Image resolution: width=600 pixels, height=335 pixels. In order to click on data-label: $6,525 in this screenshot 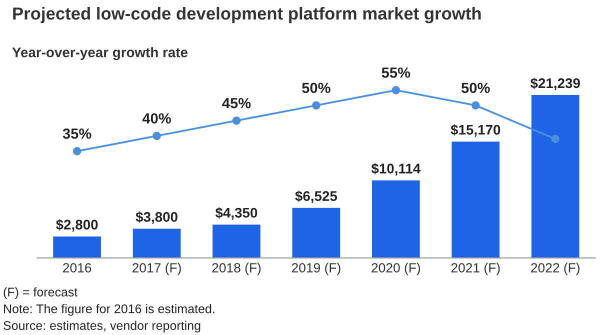, I will do `click(316, 197)`.